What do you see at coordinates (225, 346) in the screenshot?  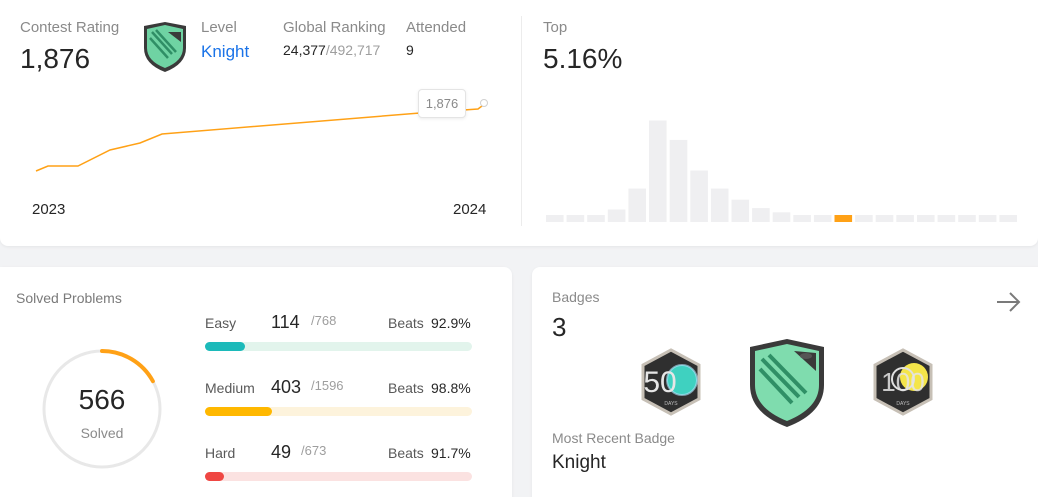 I see `easy-progress-fill` at bounding box center [225, 346].